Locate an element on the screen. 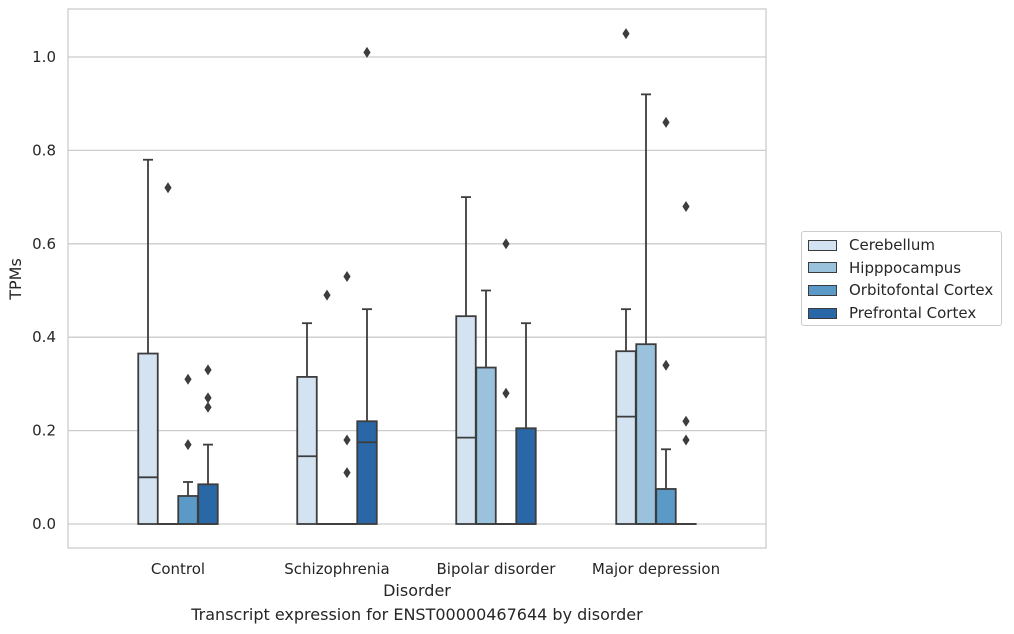 The width and height of the screenshot is (1014, 634). legend-item: Cerebellum is located at coordinates (871, 245).